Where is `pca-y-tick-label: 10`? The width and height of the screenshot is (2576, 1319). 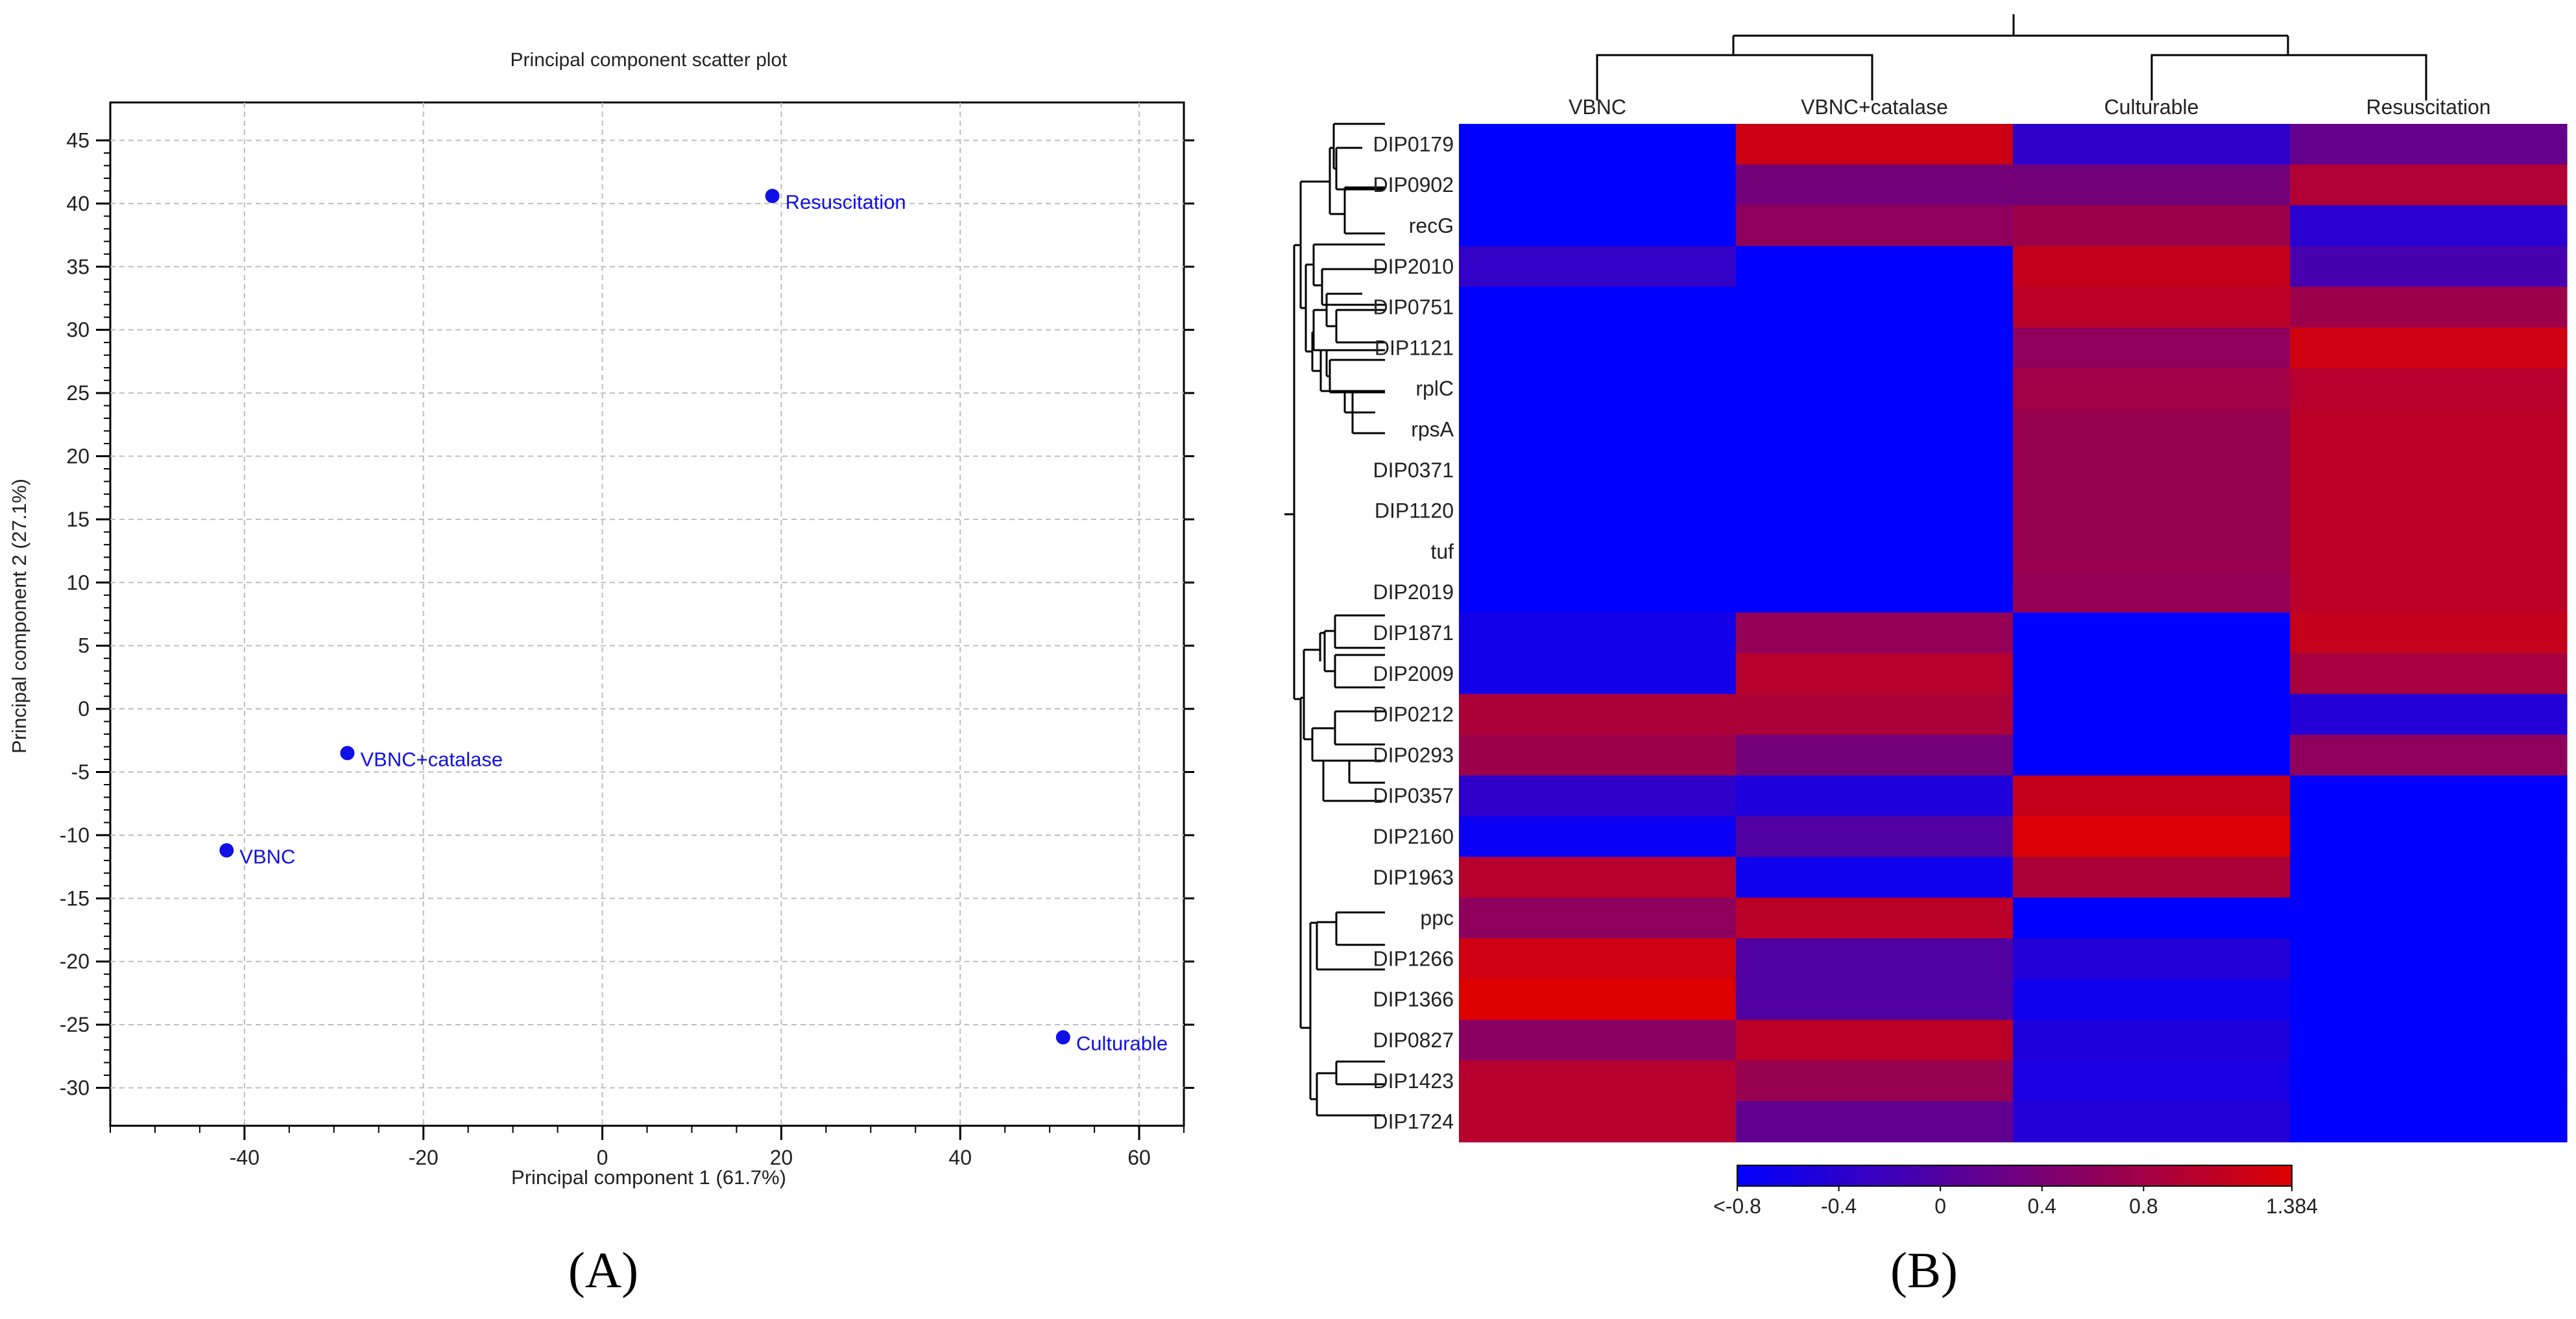
pca-y-tick-label: 10 is located at coordinates (78, 582).